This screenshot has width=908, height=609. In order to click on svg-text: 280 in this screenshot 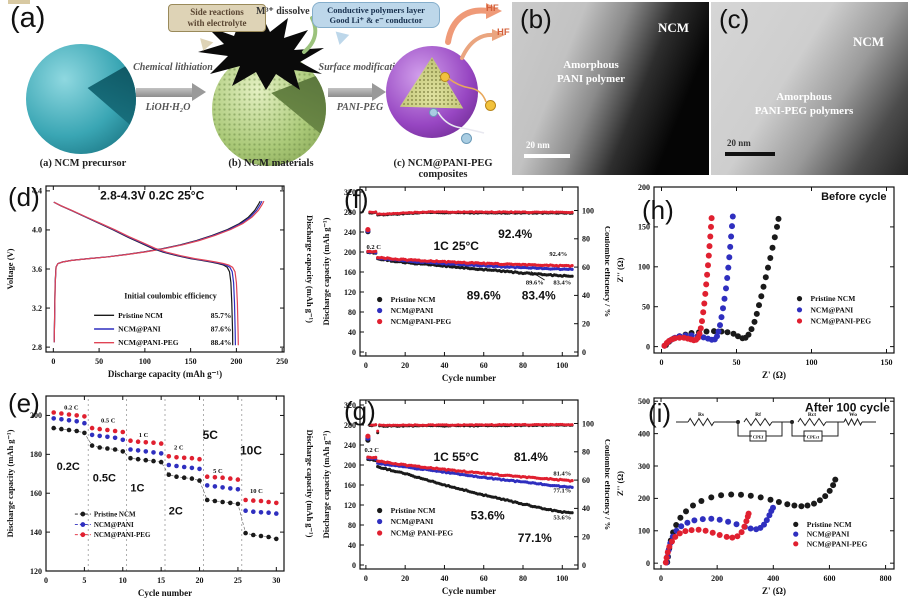, I will do `click(350, 212)`.